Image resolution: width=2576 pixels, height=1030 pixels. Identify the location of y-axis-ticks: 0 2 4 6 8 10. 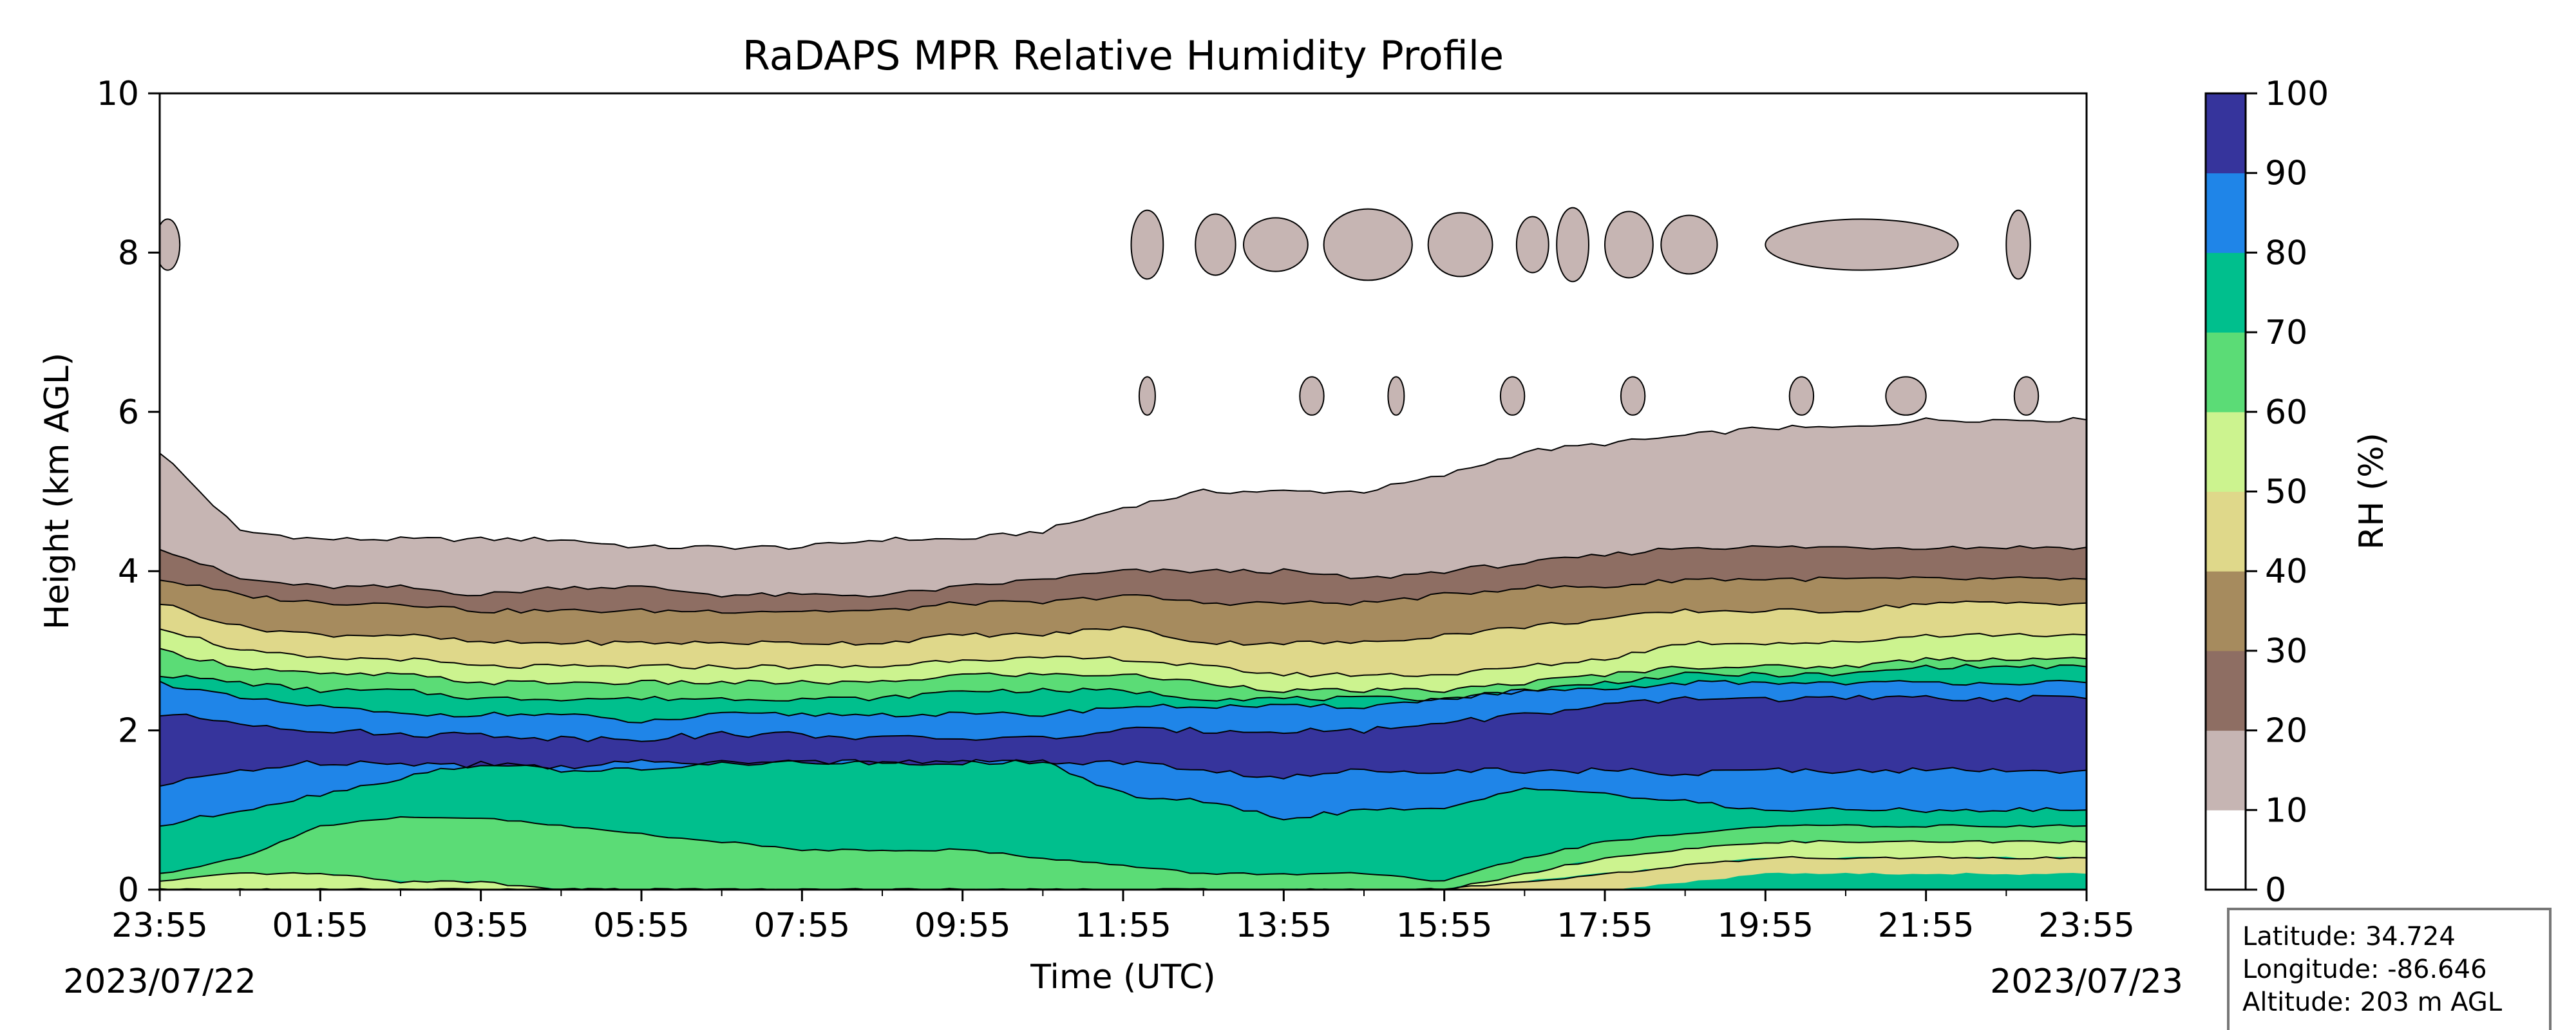
(128, 492).